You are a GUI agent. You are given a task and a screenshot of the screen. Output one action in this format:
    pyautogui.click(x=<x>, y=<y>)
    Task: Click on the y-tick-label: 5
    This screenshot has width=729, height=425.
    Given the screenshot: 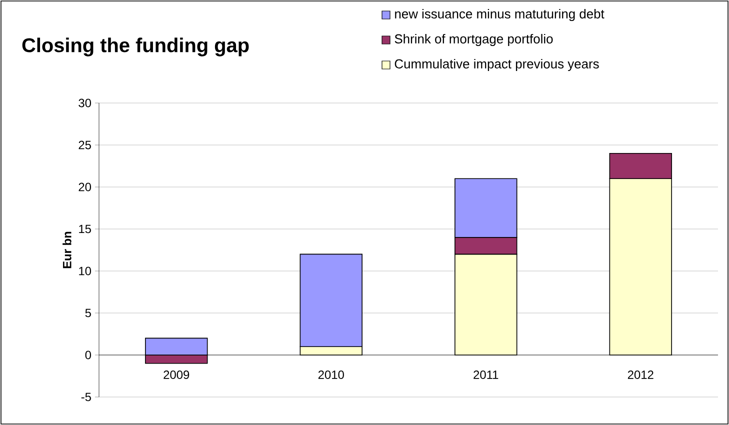 What is the action you would take?
    pyautogui.click(x=88, y=313)
    